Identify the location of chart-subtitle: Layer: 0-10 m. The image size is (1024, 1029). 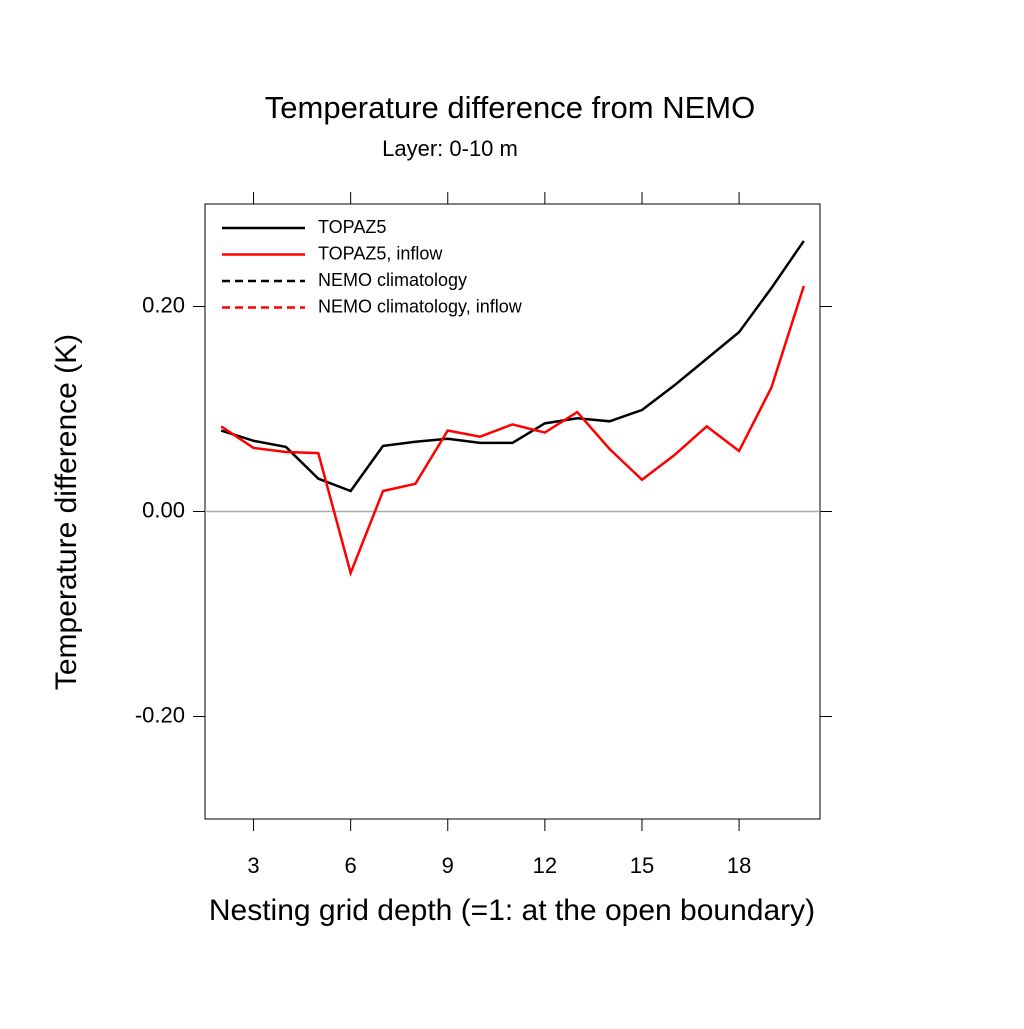
(450, 148).